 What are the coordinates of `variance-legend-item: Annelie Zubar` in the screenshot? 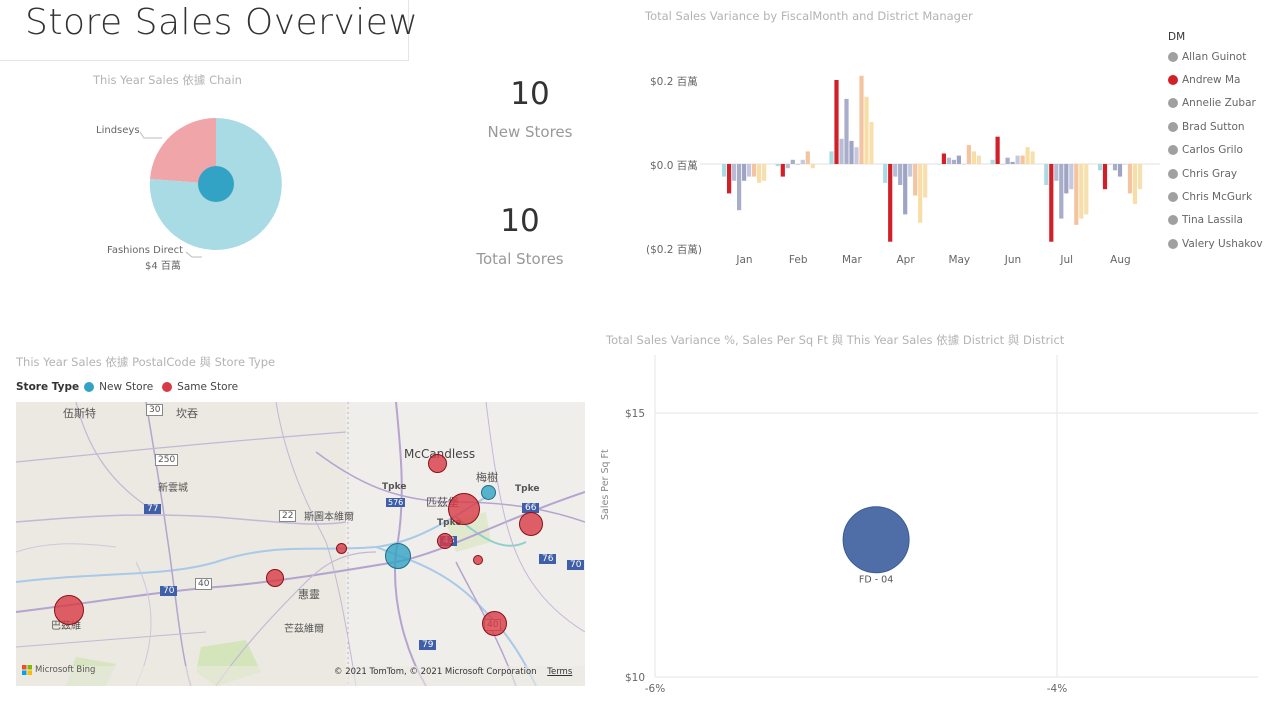 It's located at (1215, 103).